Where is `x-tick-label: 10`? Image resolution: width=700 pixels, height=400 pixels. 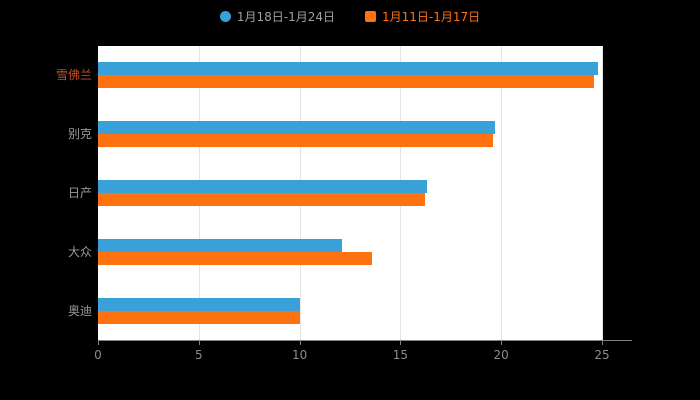
x-tick-label: 10 is located at coordinates (299, 355).